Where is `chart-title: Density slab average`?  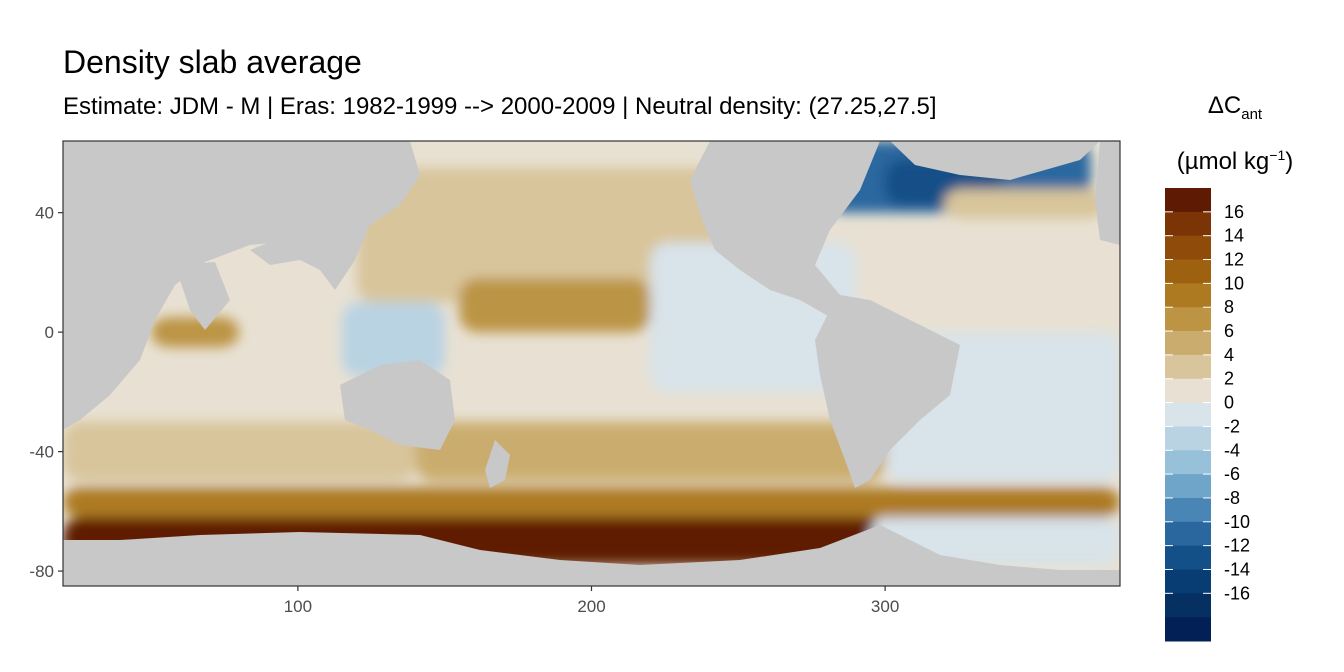
chart-title: Density slab average is located at coordinates (212, 62).